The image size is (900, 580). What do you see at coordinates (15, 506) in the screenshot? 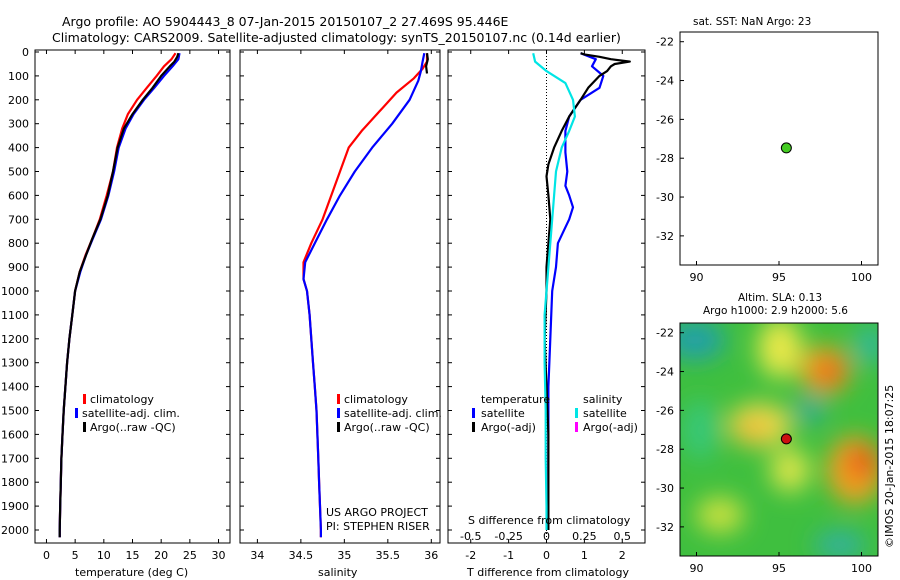
I see `depth-tick-label: 1900` at bounding box center [15, 506].